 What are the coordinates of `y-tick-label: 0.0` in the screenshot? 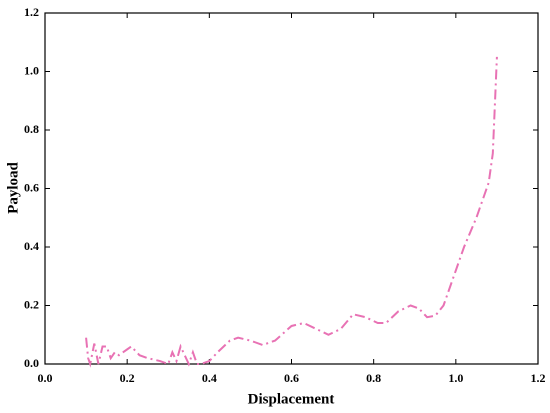 It's located at (31, 363).